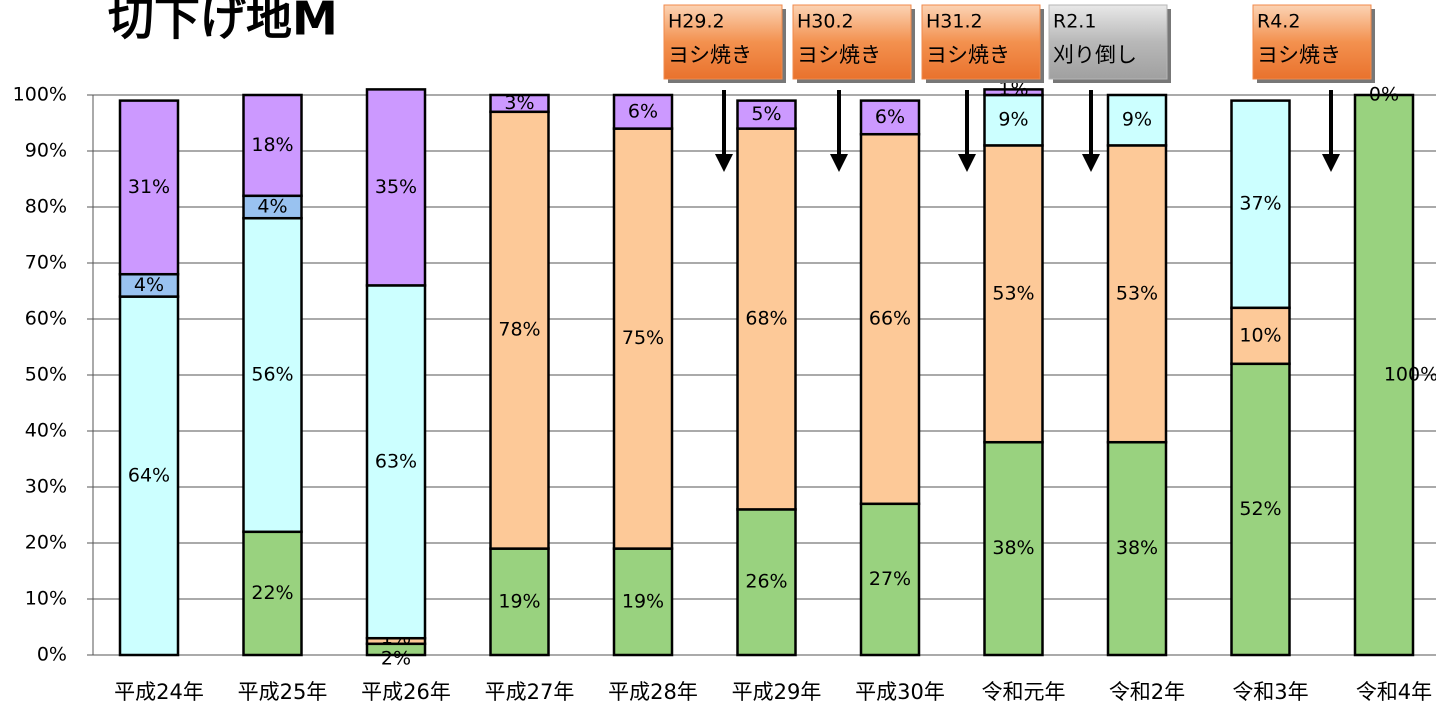  Describe the element at coordinates (223, 23) in the screenshot. I see `chart-title: 切下げ地M` at that location.